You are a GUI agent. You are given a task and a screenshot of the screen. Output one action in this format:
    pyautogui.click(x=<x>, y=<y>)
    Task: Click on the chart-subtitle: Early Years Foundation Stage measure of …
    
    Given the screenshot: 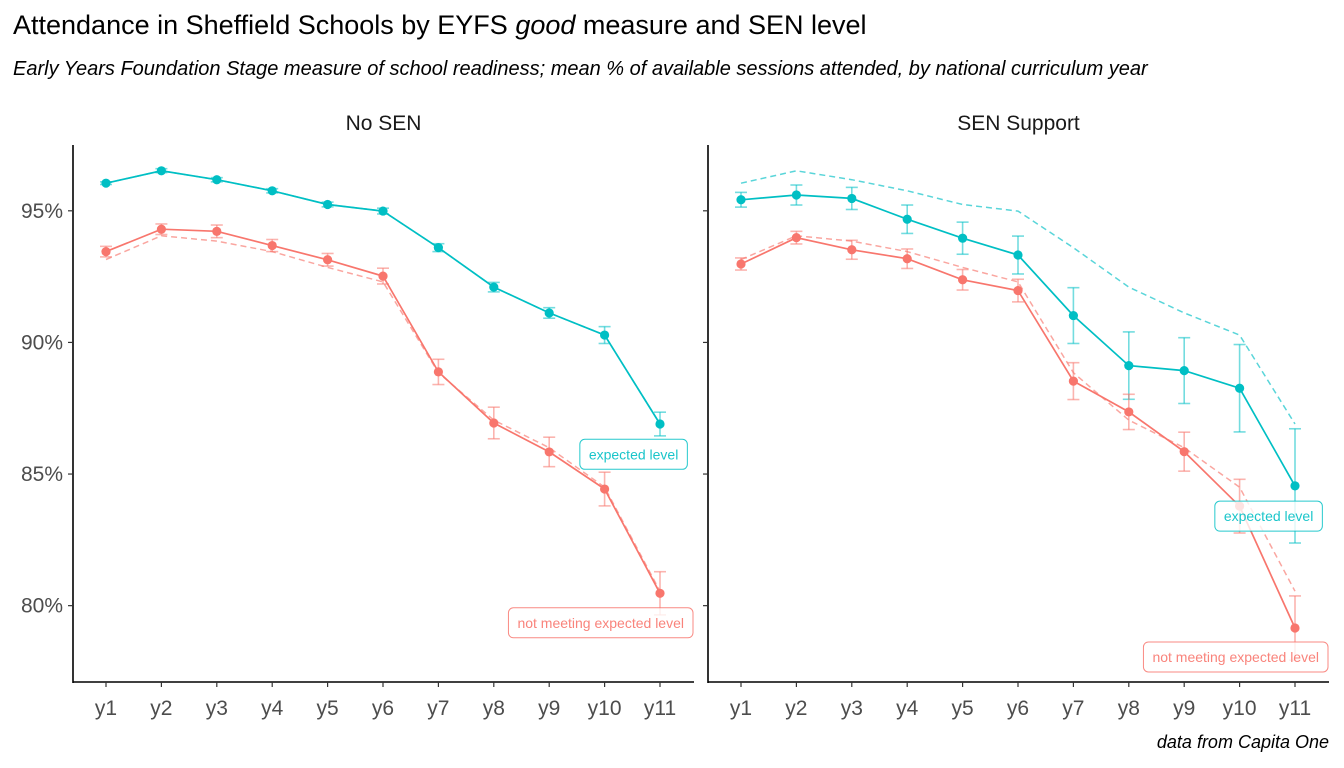 What is the action you would take?
    pyautogui.click(x=580, y=69)
    